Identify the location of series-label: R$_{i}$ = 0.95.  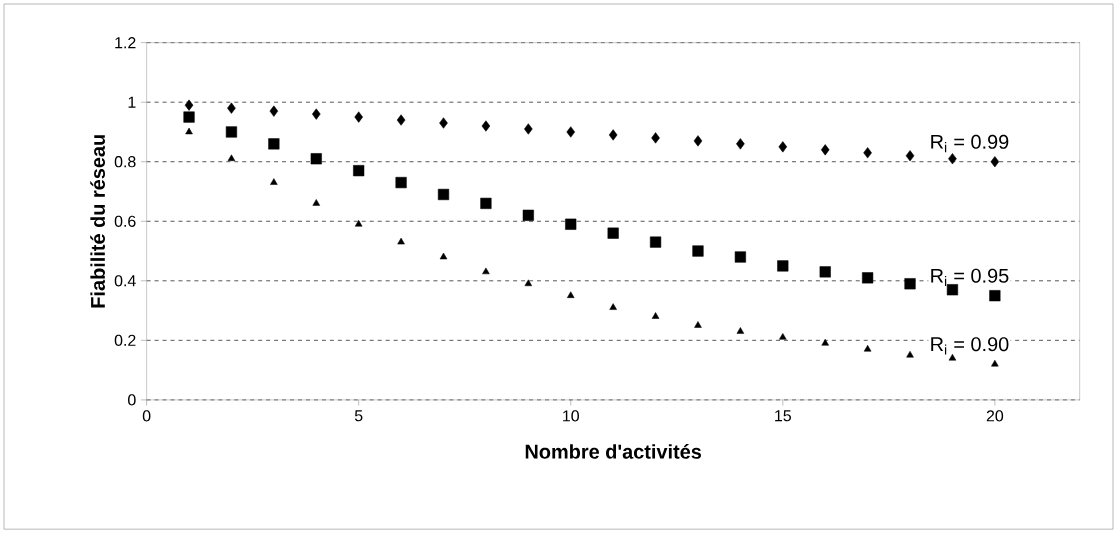
(970, 277).